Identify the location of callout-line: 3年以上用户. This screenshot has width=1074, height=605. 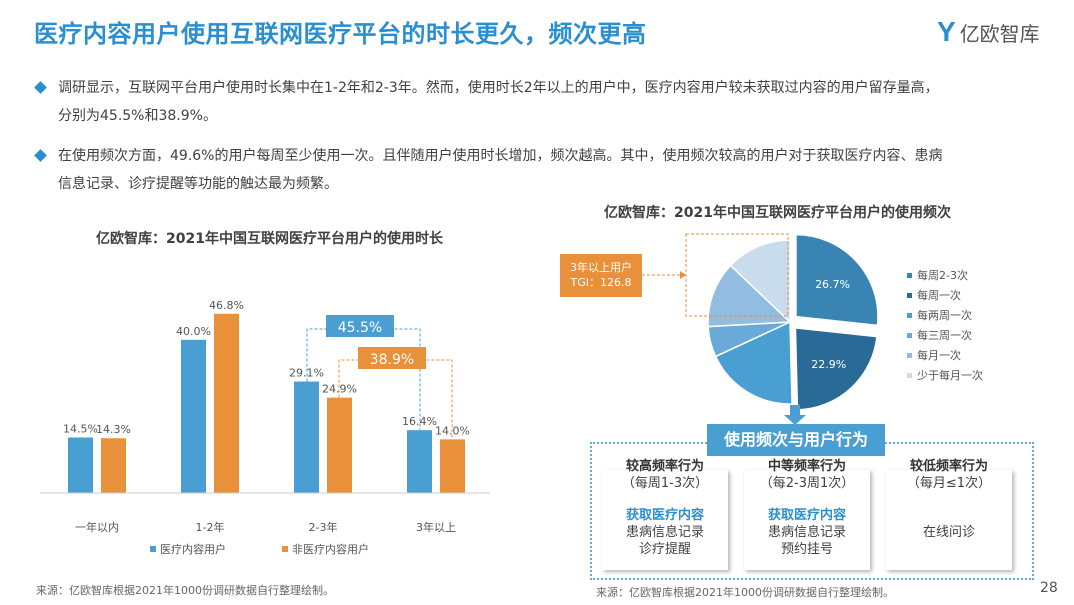
(601, 267).